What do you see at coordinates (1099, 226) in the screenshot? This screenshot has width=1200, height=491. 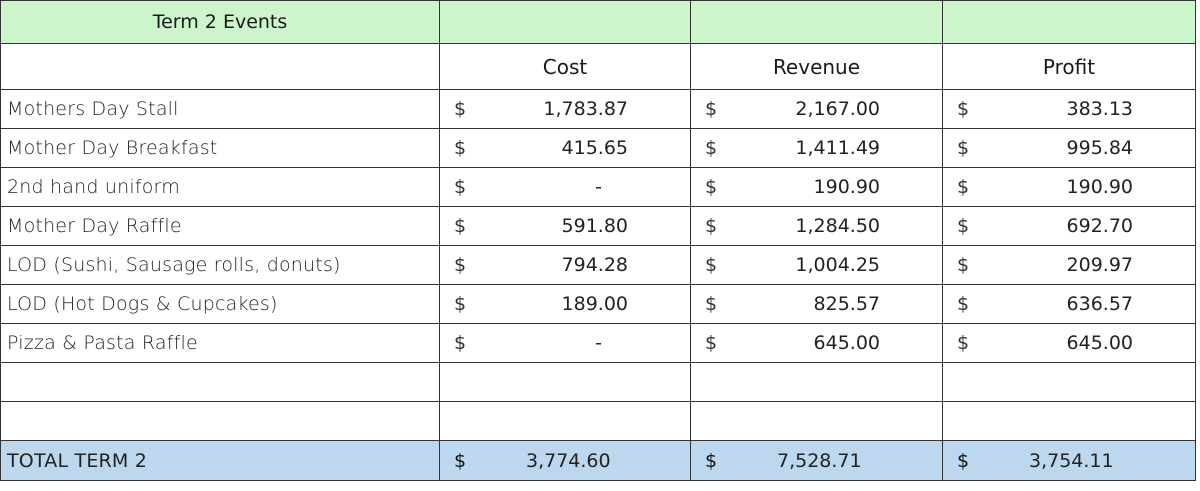 I see `profit-value: 692.70` at bounding box center [1099, 226].